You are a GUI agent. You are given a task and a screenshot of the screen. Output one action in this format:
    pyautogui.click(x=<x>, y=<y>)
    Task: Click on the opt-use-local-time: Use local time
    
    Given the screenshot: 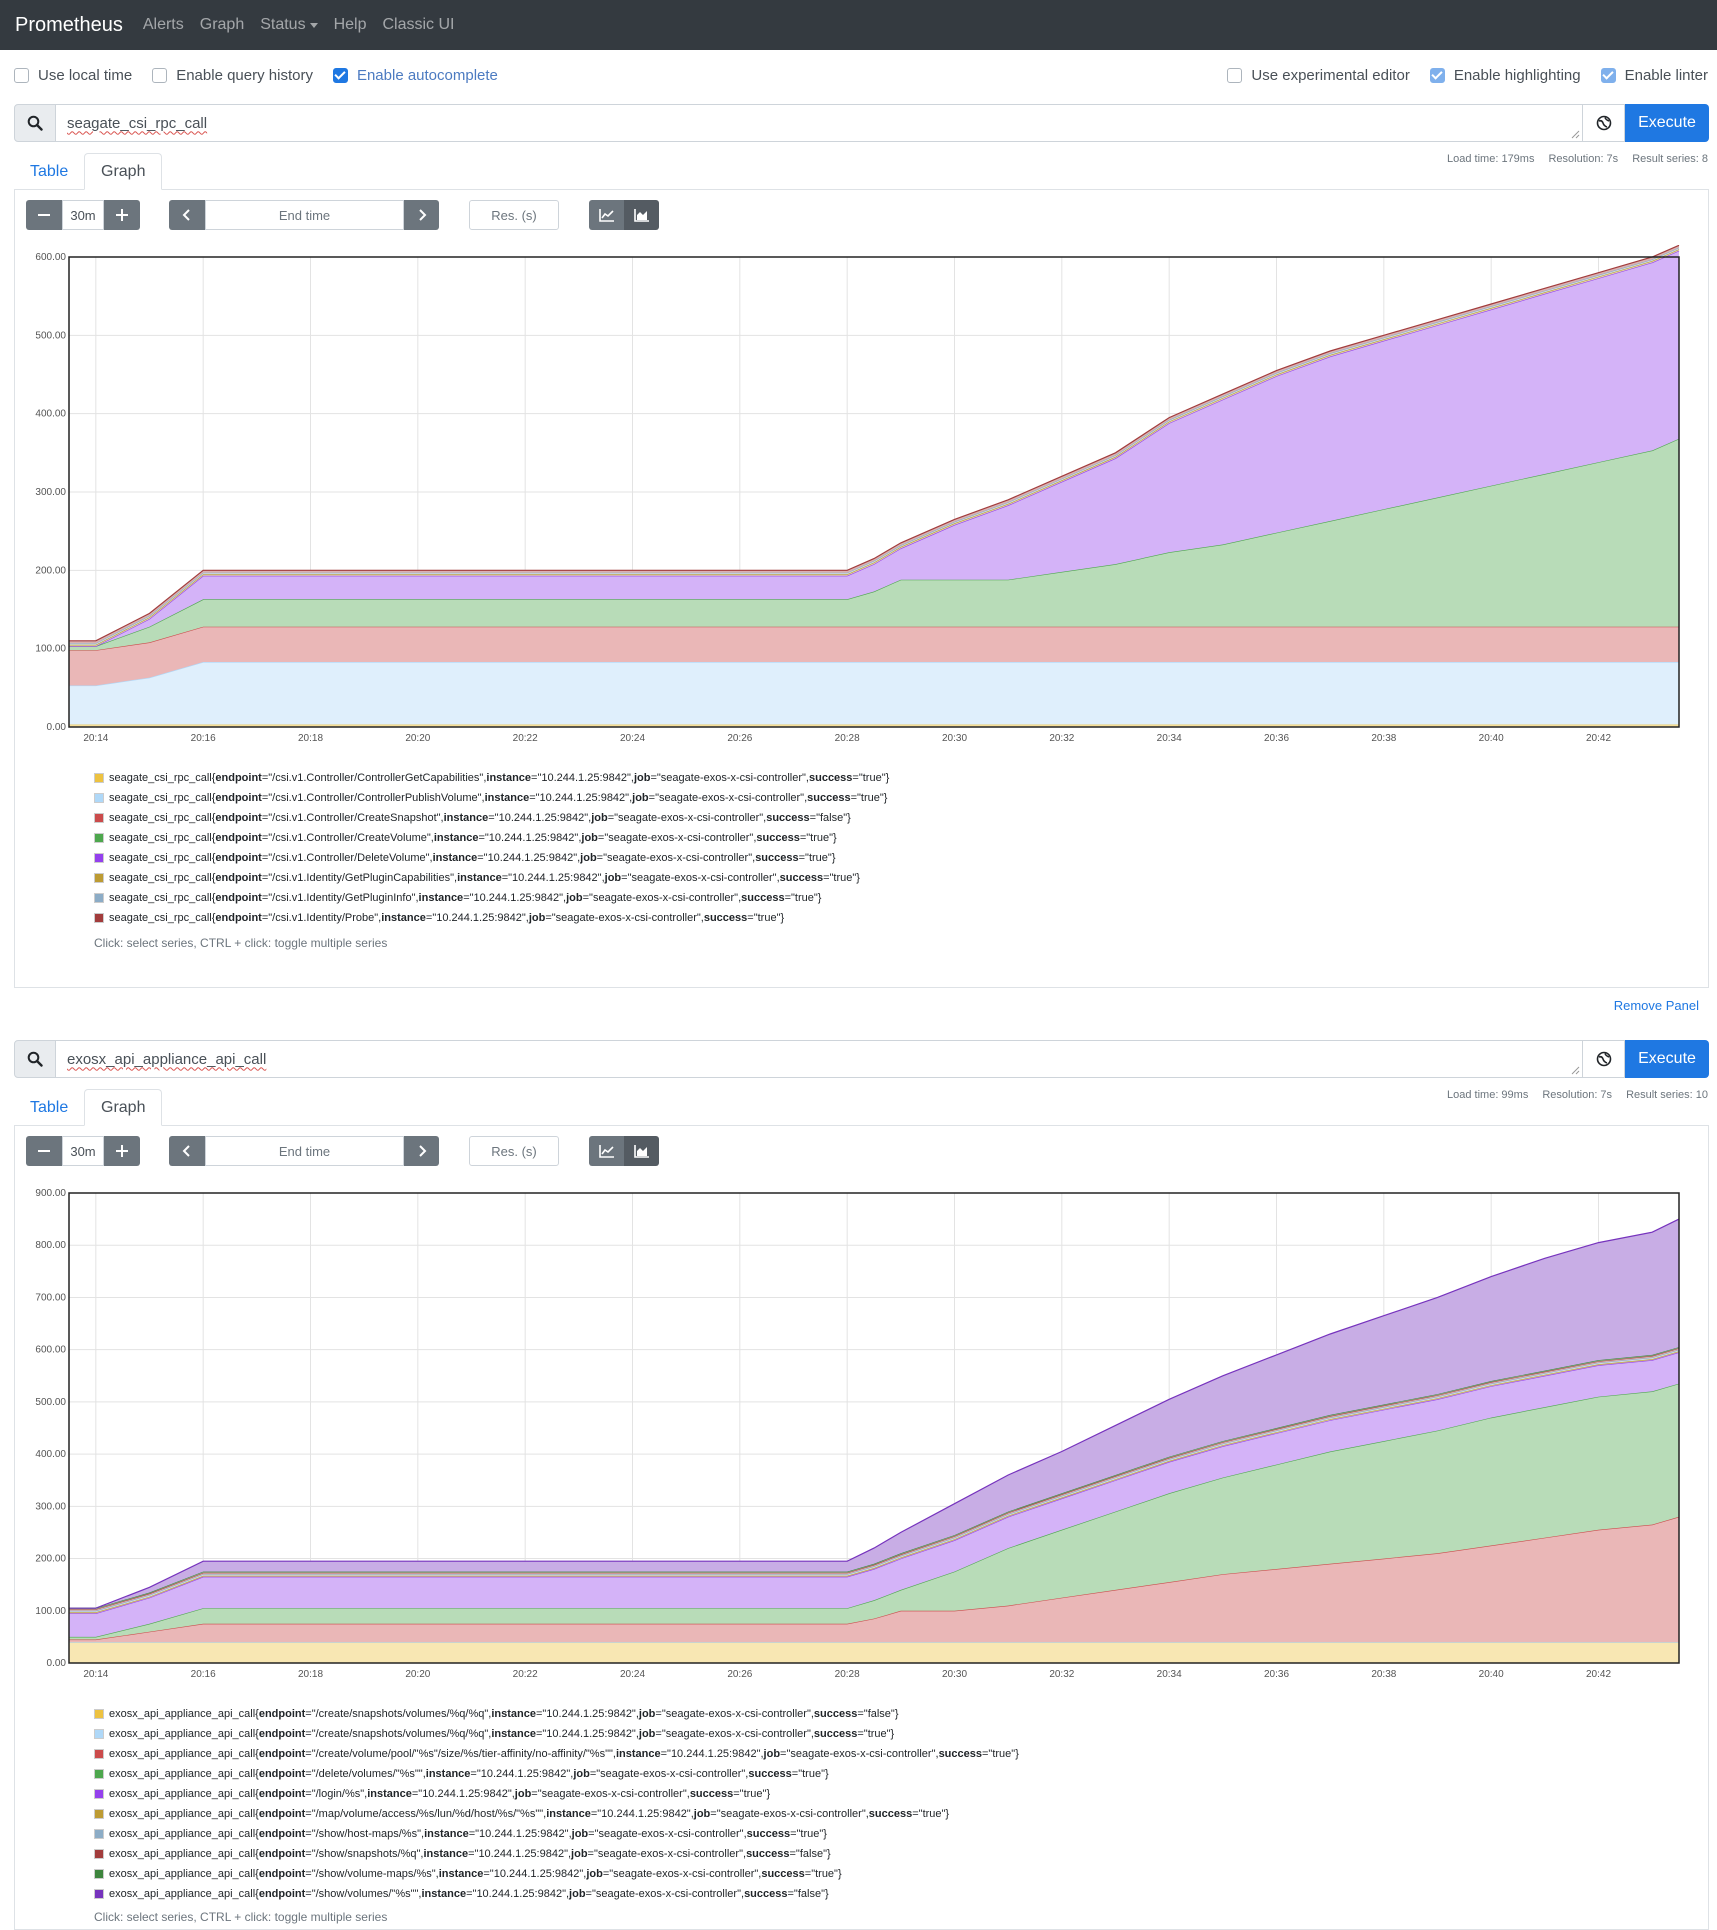 What is the action you would take?
    pyautogui.click(x=73, y=75)
    